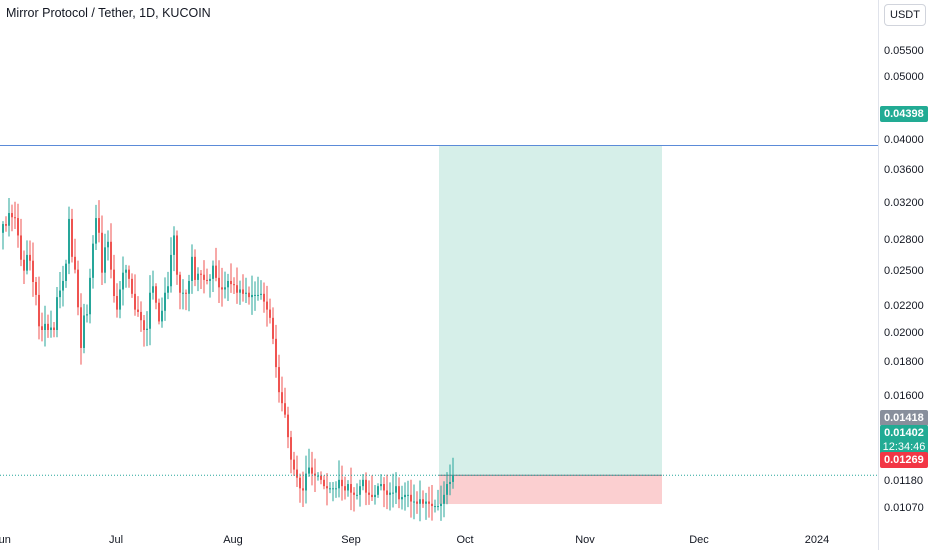 Image resolution: width=932 pixels, height=550 pixels. What do you see at coordinates (233, 540) in the screenshot?
I see `time-tick: Aug` at bounding box center [233, 540].